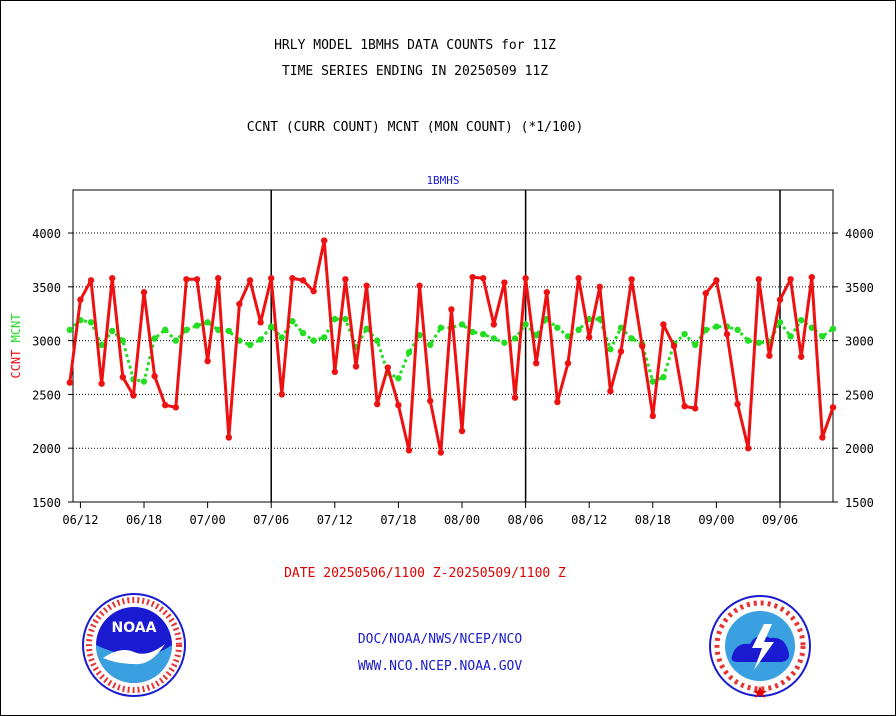  What do you see at coordinates (440, 639) in the screenshot?
I see `org-label: DOC/NOAA/NWS/NCEP/NCO` at bounding box center [440, 639].